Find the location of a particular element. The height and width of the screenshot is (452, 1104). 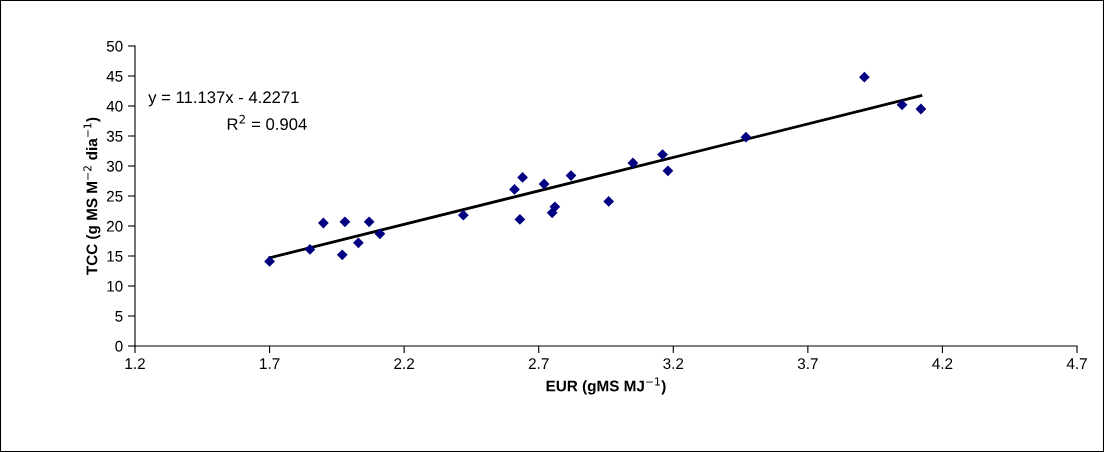

x-tick-label: 3.2 is located at coordinates (673, 364).